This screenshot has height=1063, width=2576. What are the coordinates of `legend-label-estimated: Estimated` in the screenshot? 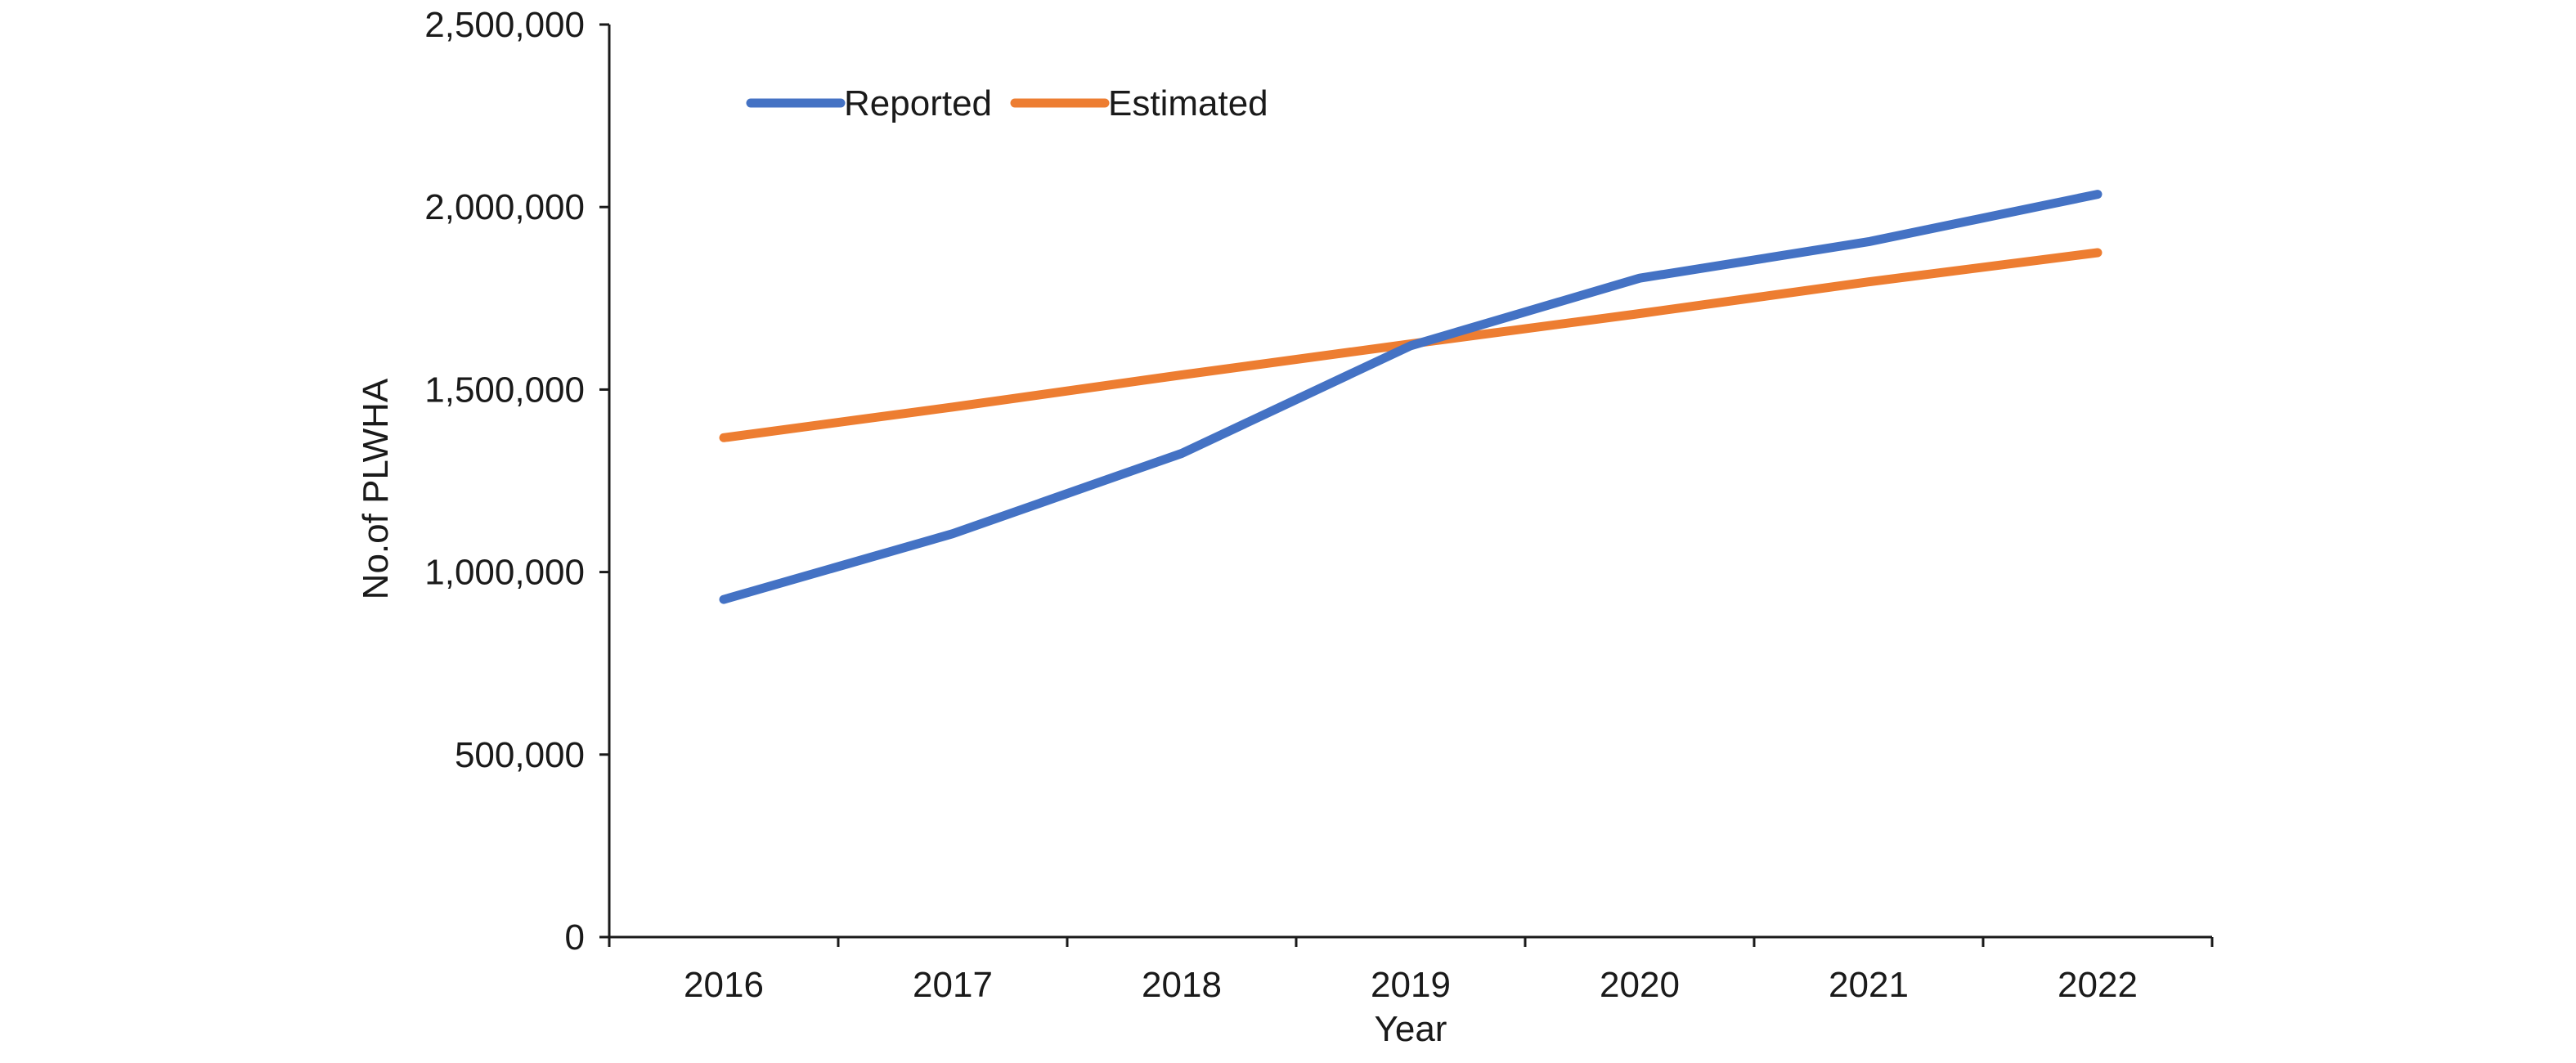 It's located at (1188, 103).